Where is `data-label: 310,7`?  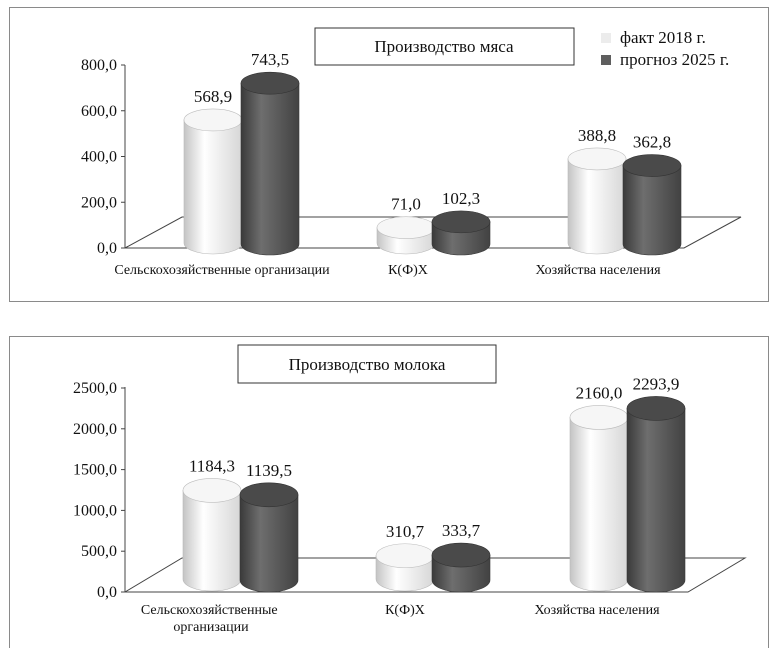 data-label: 310,7 is located at coordinates (405, 531).